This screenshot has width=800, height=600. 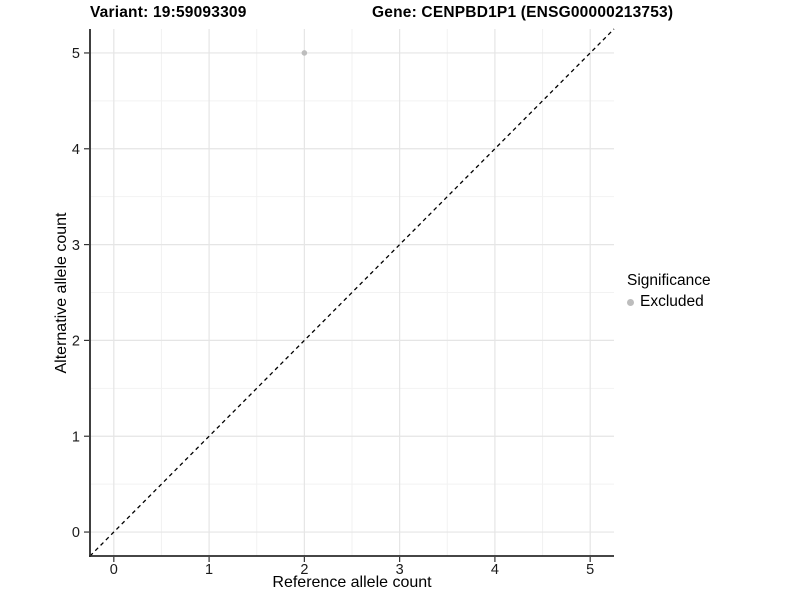 What do you see at coordinates (672, 301) in the screenshot?
I see `legend-item-label: Excluded` at bounding box center [672, 301].